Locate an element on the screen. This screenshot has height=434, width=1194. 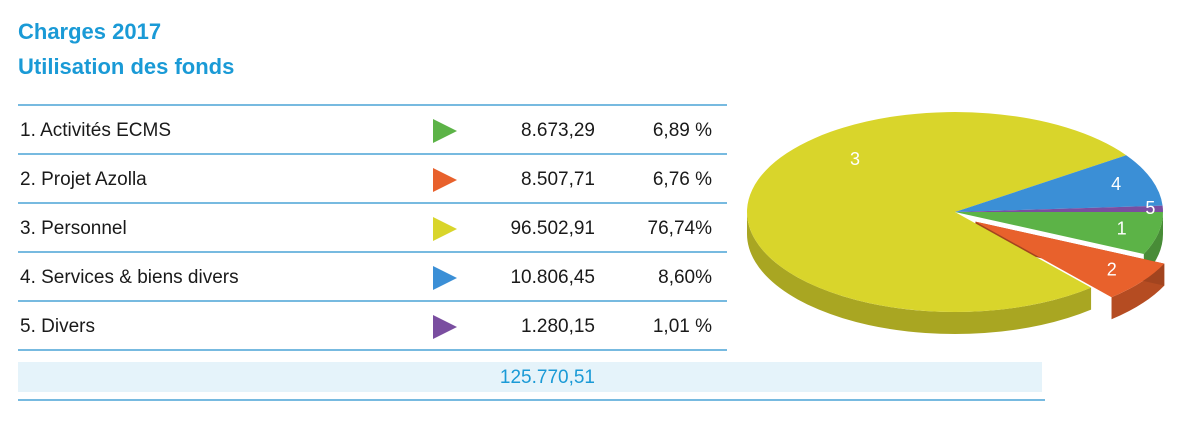
row-label: 4. Services & biens divers is located at coordinates (129, 277).